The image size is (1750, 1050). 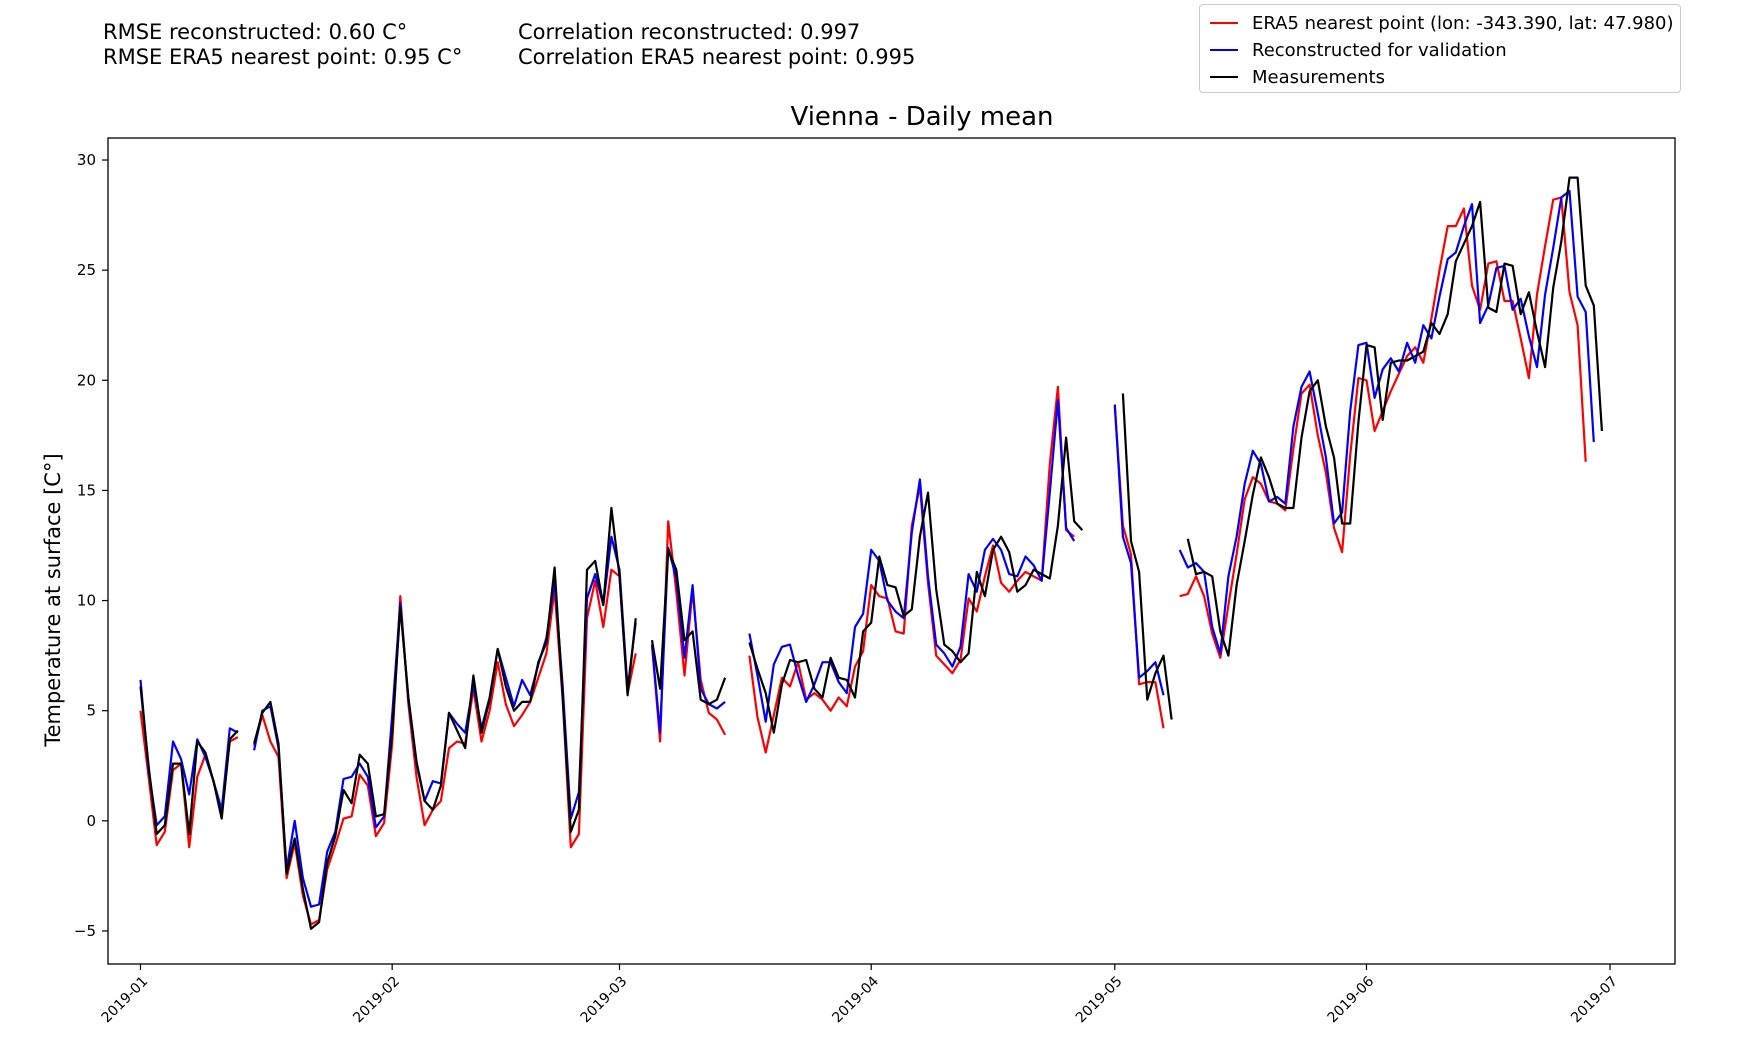 What do you see at coordinates (921, 117) in the screenshot?
I see `chart-title: Vienna - Daily mean` at bounding box center [921, 117].